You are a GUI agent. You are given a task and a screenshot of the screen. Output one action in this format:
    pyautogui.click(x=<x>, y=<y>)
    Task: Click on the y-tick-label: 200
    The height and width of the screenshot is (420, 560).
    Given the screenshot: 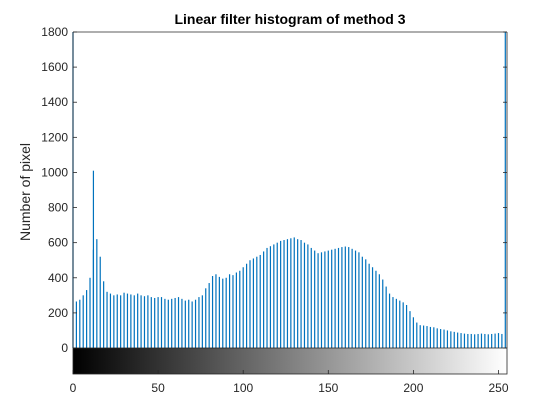 What is the action you would take?
    pyautogui.click(x=58, y=313)
    